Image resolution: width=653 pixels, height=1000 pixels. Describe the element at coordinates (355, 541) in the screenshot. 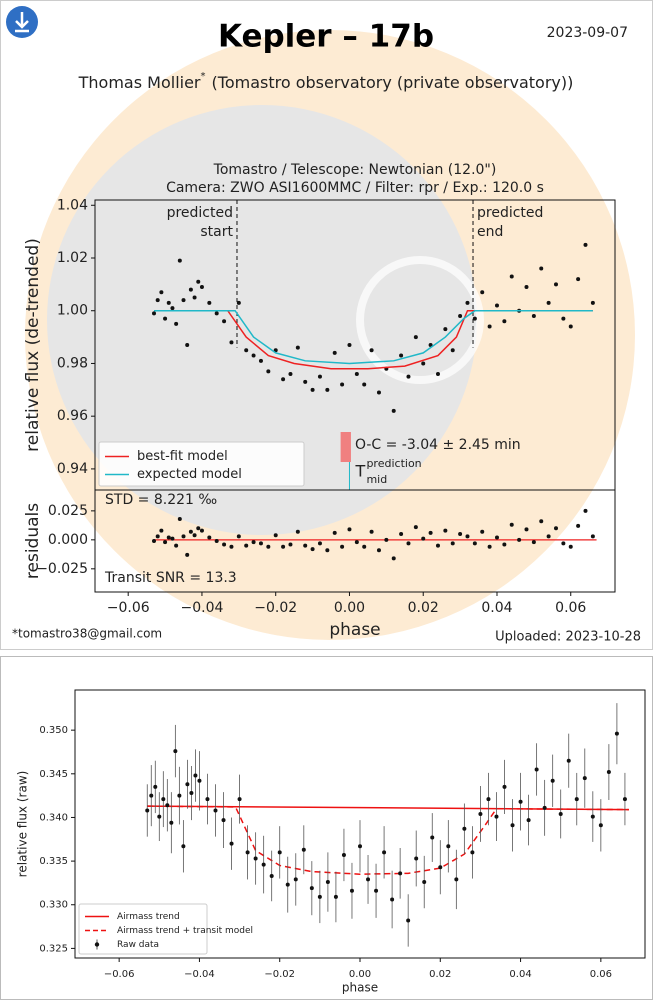

I see `plot-frame` at that location.